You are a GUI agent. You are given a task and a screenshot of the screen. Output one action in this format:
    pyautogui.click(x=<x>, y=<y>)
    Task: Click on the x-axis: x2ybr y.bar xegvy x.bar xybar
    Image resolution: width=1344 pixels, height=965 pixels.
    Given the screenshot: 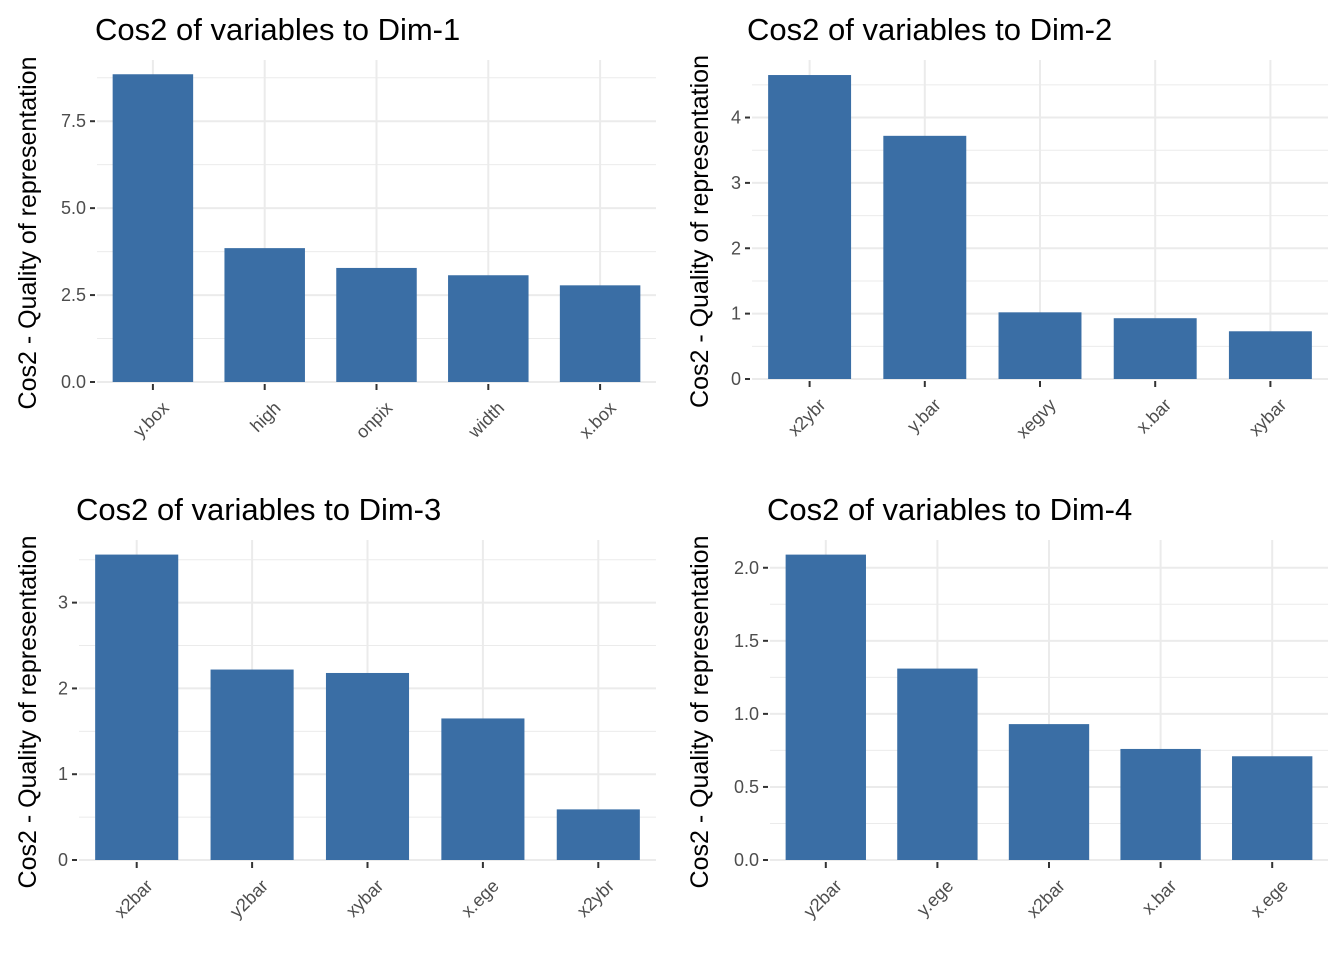 What is the action you would take?
    pyautogui.click(x=1037, y=411)
    